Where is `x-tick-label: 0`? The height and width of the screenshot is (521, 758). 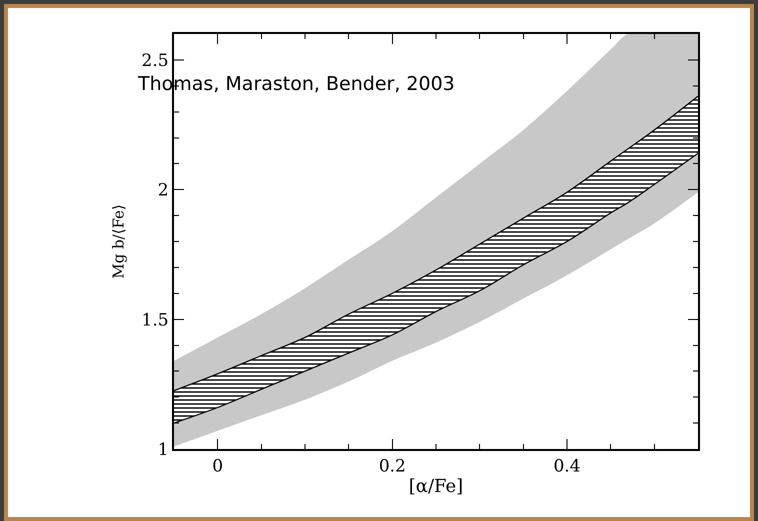 x-tick-label: 0 is located at coordinates (218, 466).